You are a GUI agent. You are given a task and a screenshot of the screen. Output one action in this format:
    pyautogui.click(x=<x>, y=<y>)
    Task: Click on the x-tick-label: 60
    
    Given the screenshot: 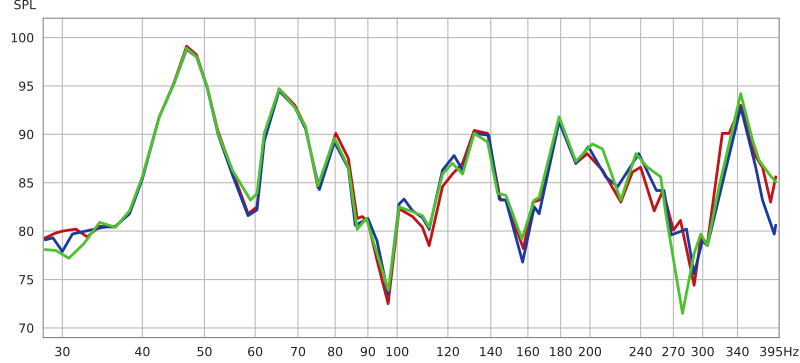 What is the action you would take?
    pyautogui.click(x=255, y=351)
    